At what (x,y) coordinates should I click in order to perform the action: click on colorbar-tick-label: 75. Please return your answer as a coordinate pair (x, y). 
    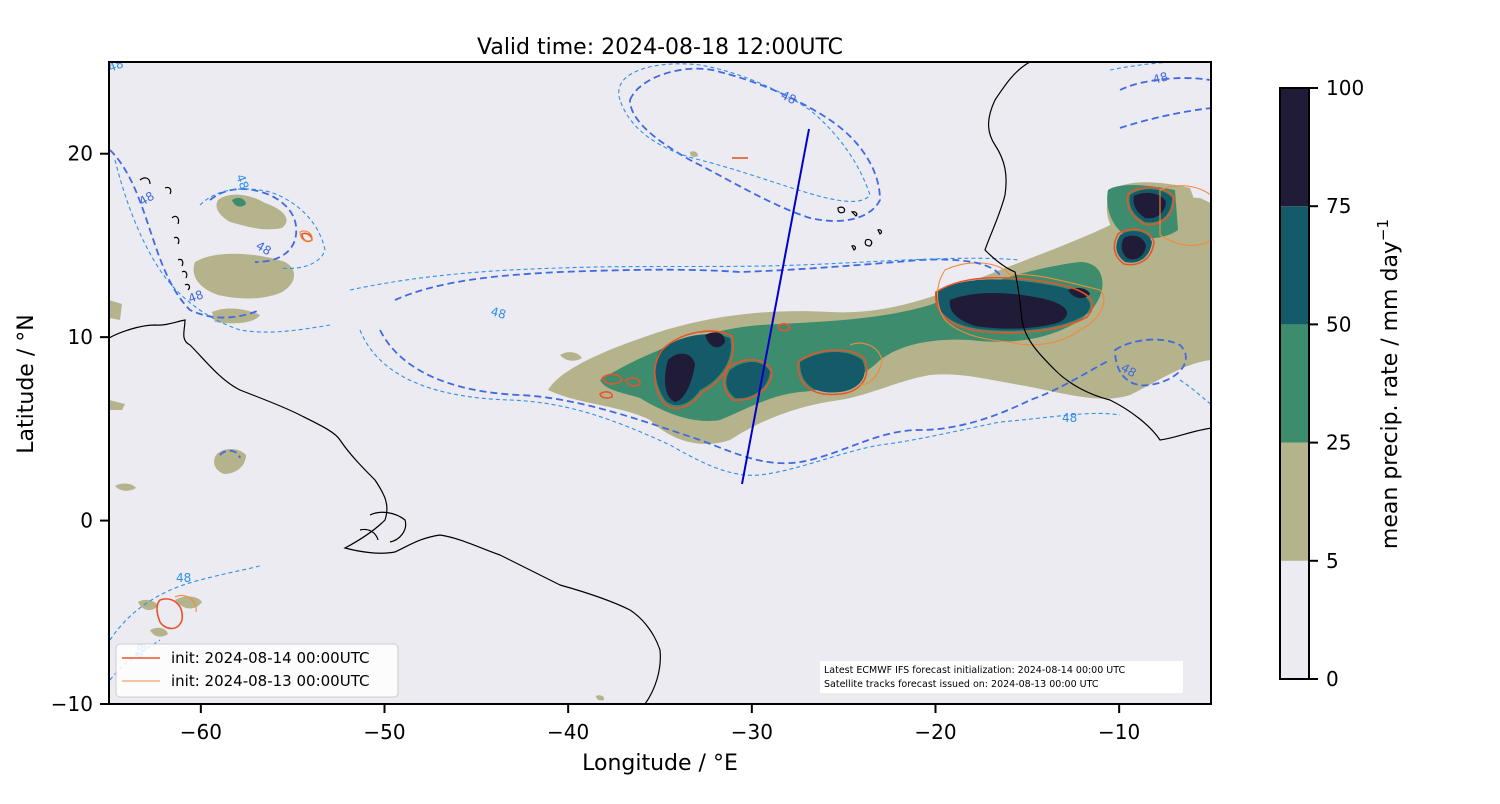
    Looking at the image, I should click on (1338, 206).